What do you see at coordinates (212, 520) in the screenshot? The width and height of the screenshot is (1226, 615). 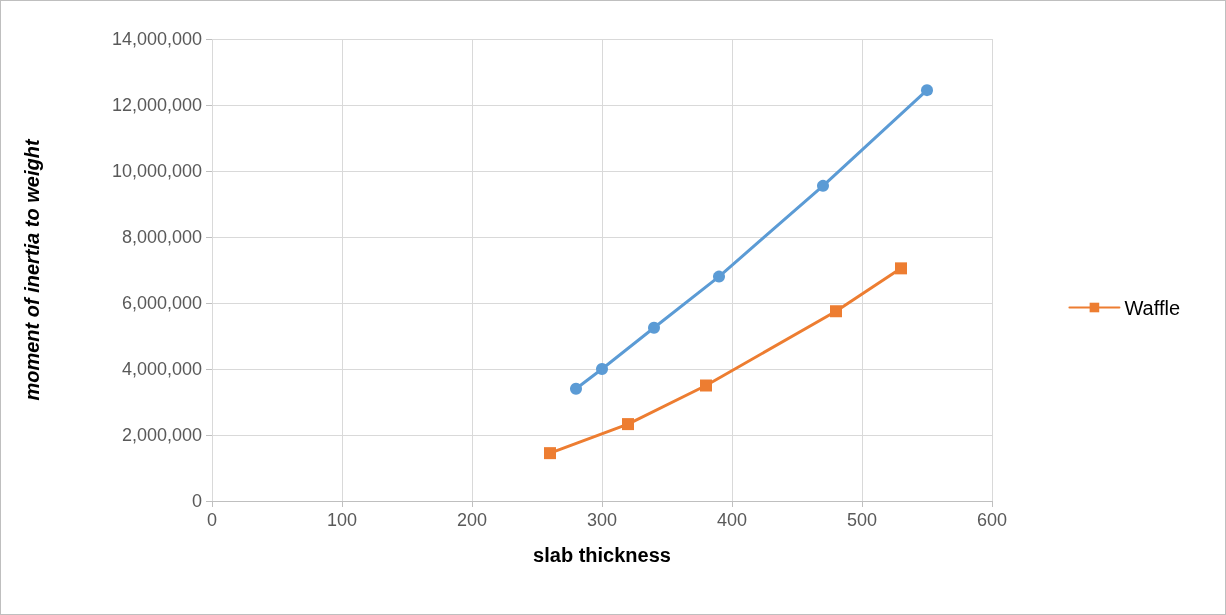 I see `x-tick-label: 0` at bounding box center [212, 520].